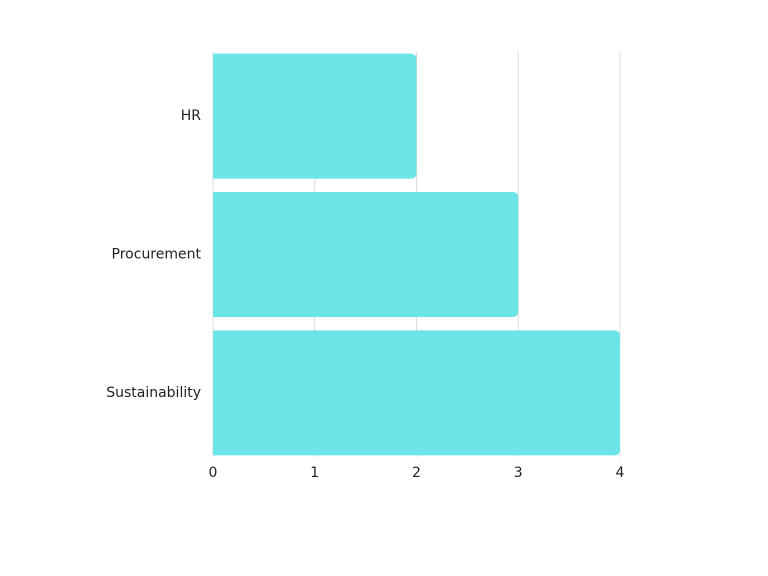  I want to click on y-tick-label: Procurement, so click(157, 255).